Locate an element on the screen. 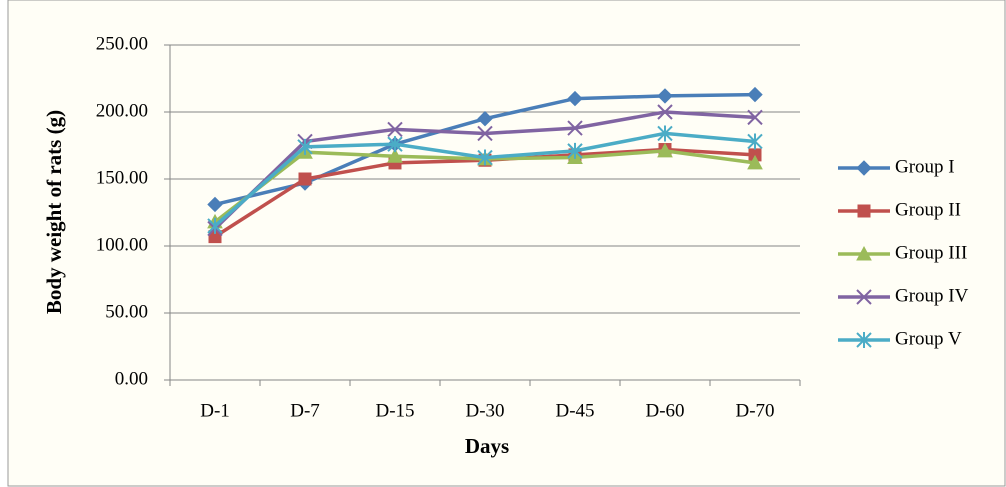 The height and width of the screenshot is (487, 1006). legend-label: Group V is located at coordinates (928, 338).